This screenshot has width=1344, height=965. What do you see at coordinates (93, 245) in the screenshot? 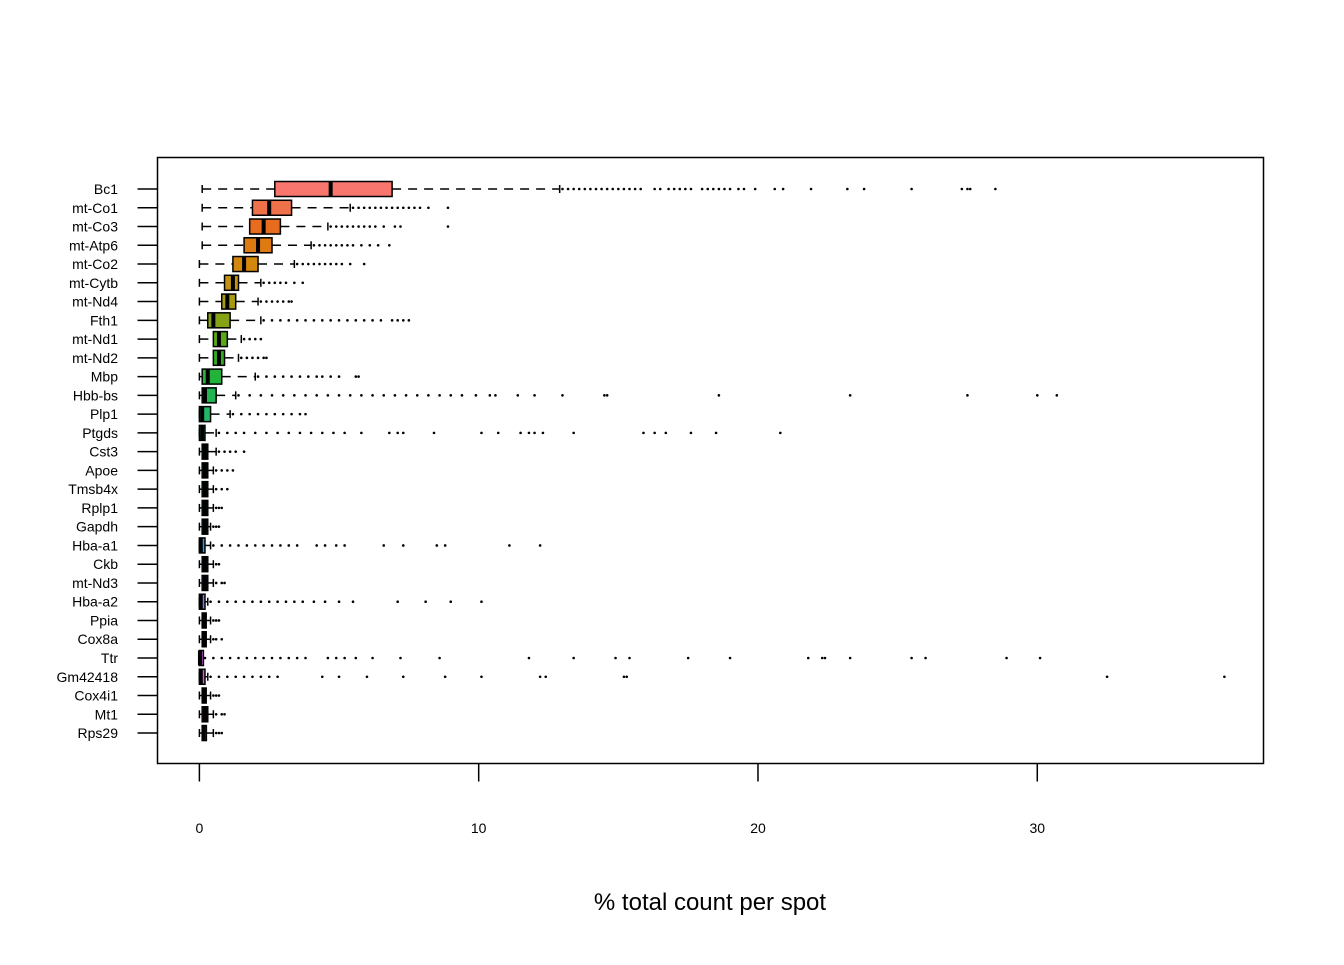
I see `category-label: mt-Atp6` at bounding box center [93, 245].